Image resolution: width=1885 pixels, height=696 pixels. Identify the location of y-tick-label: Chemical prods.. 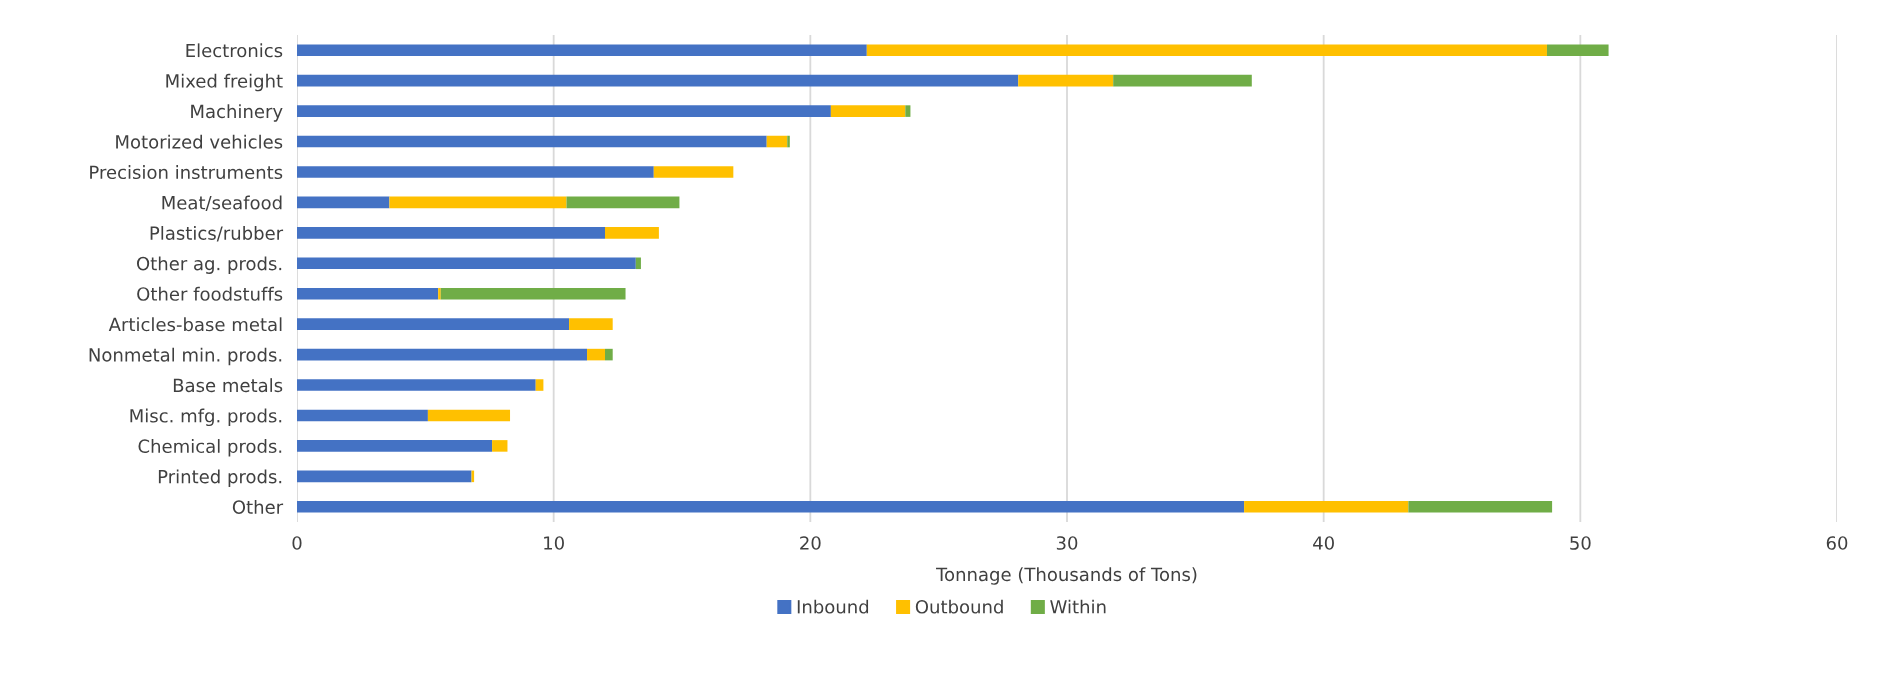
(210, 448).